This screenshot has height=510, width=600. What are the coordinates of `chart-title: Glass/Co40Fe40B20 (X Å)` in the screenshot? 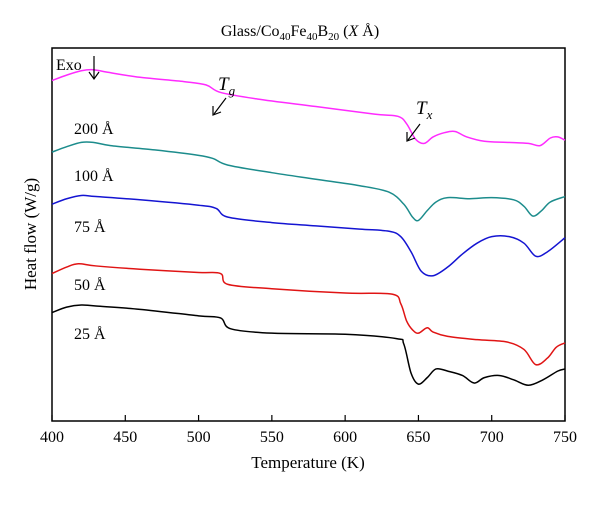 It's located at (300, 32).